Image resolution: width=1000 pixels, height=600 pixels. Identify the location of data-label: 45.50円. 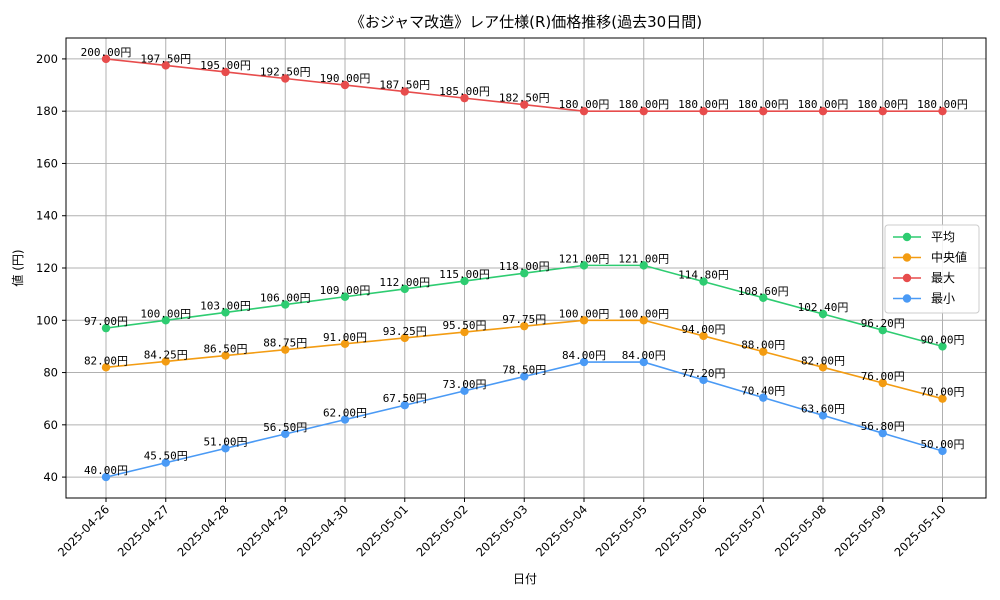
(166, 456).